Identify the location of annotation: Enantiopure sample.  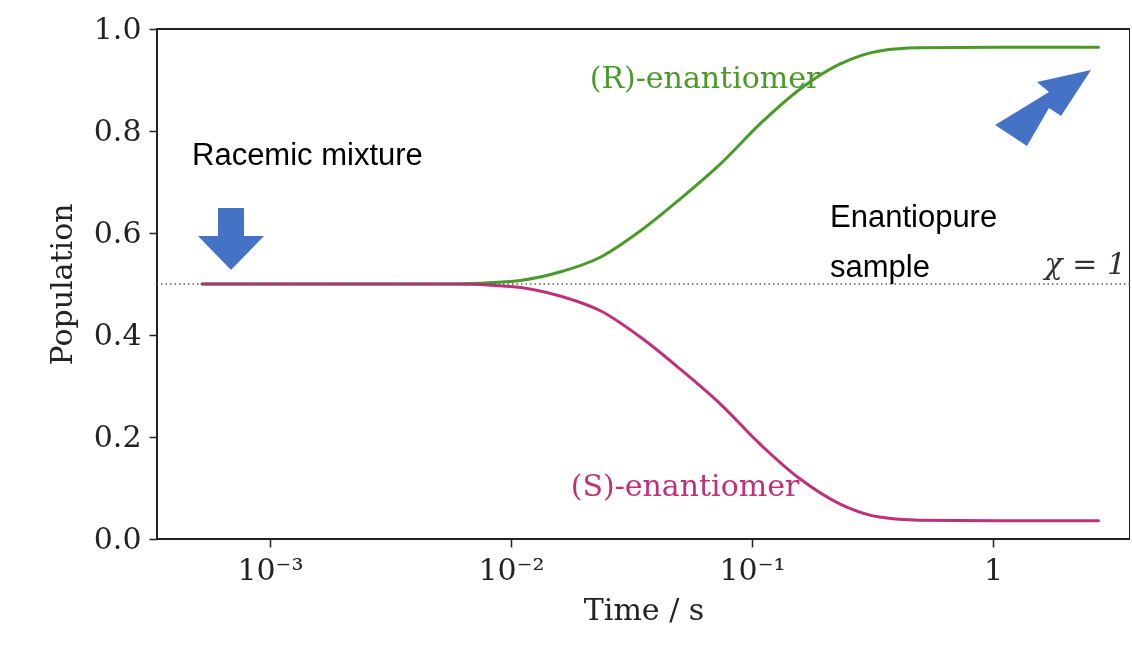
(914, 241).